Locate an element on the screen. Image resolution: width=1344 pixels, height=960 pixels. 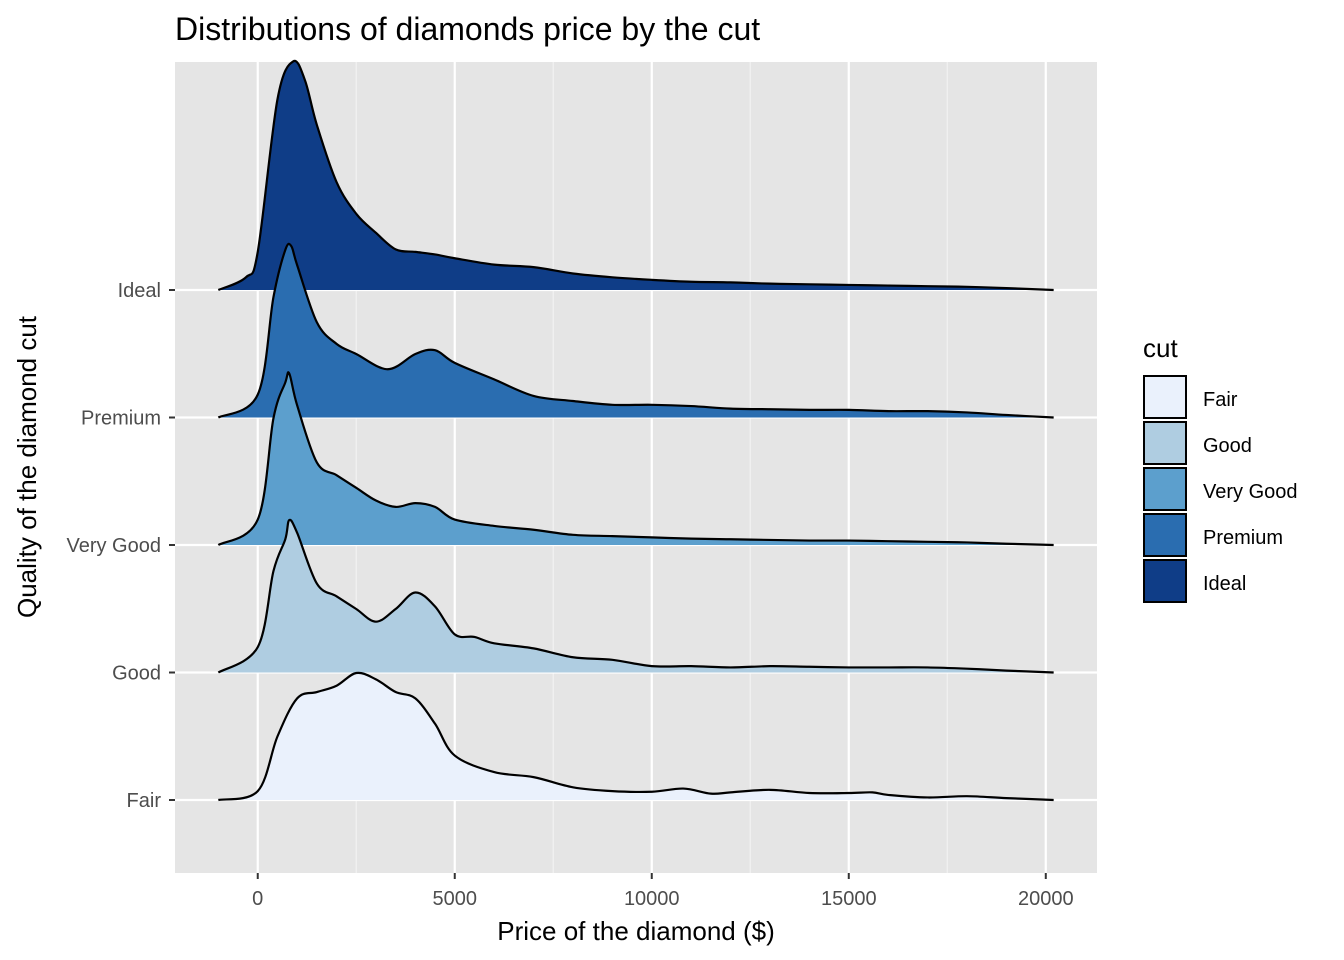
legend-label: Premium is located at coordinates (1243, 538).